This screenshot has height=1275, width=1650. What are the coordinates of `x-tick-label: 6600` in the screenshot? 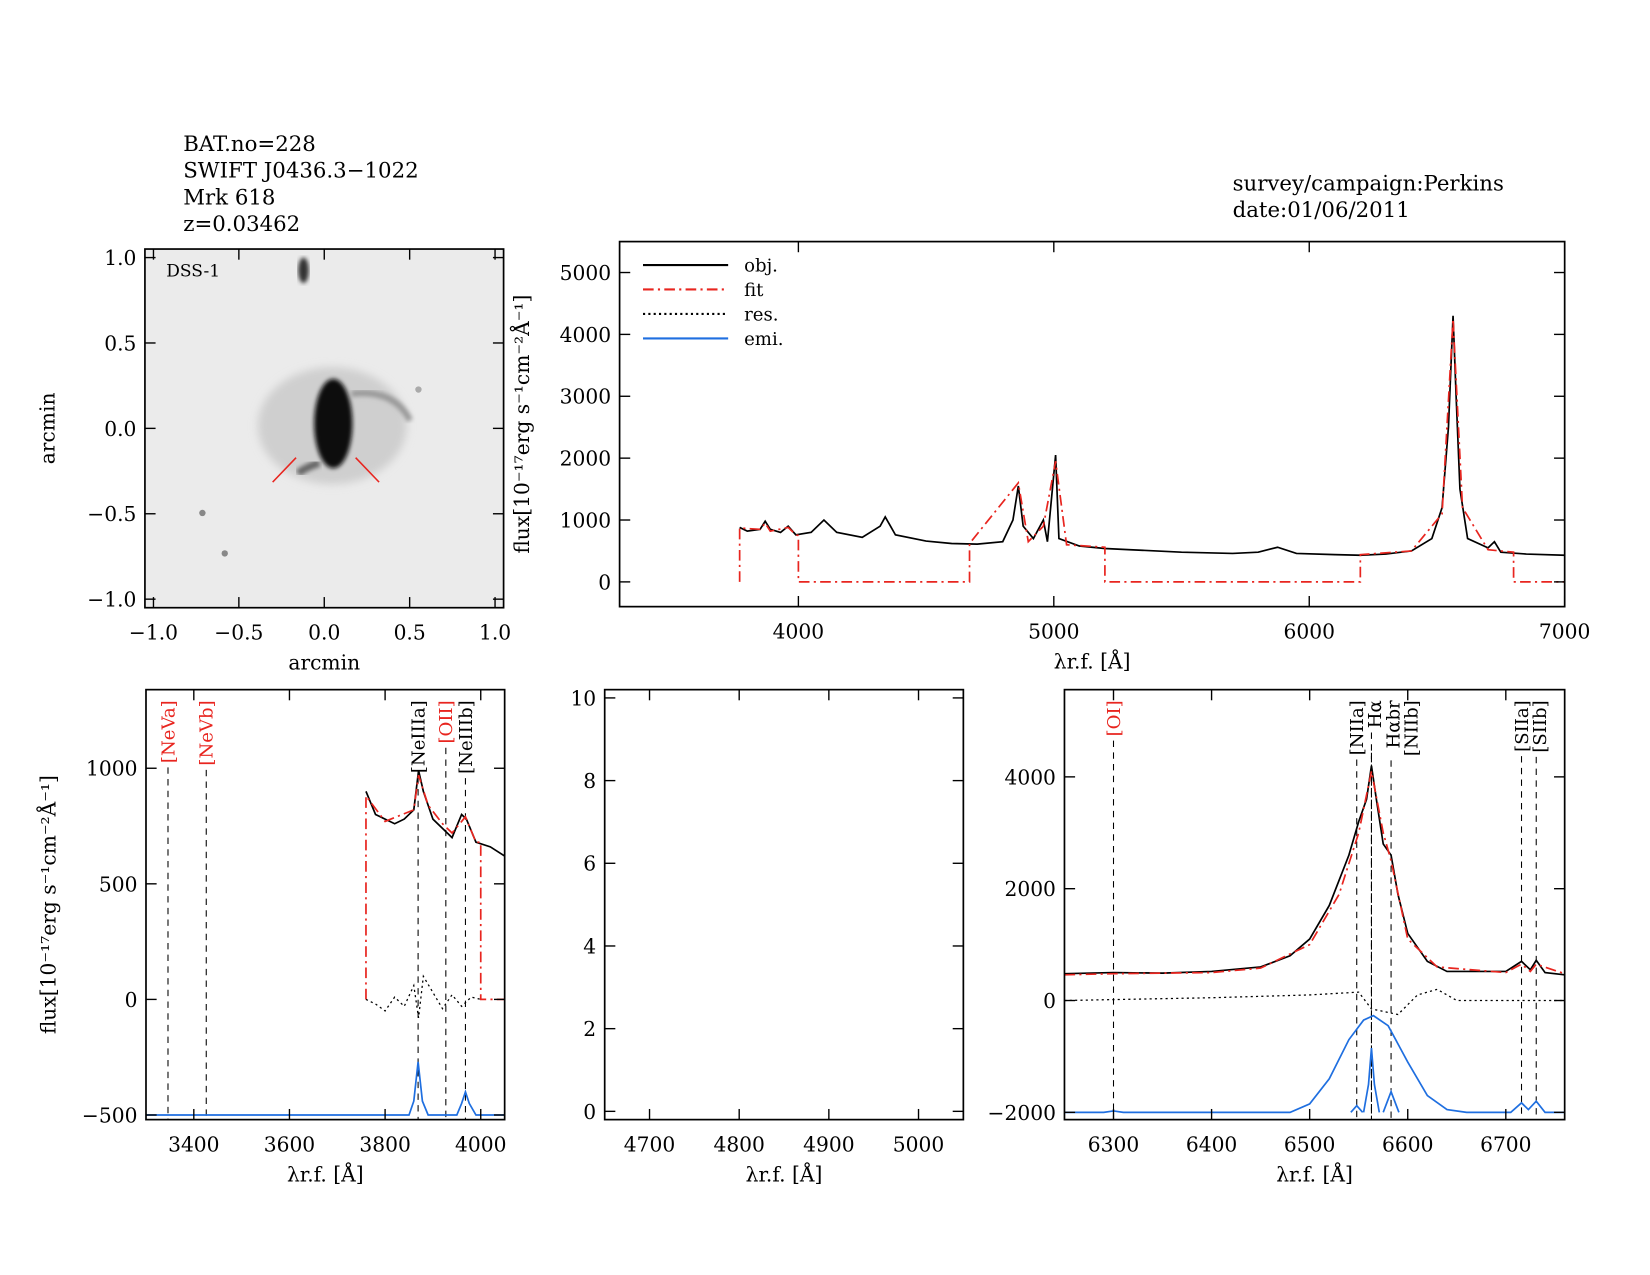 It's located at (1407, 1145).